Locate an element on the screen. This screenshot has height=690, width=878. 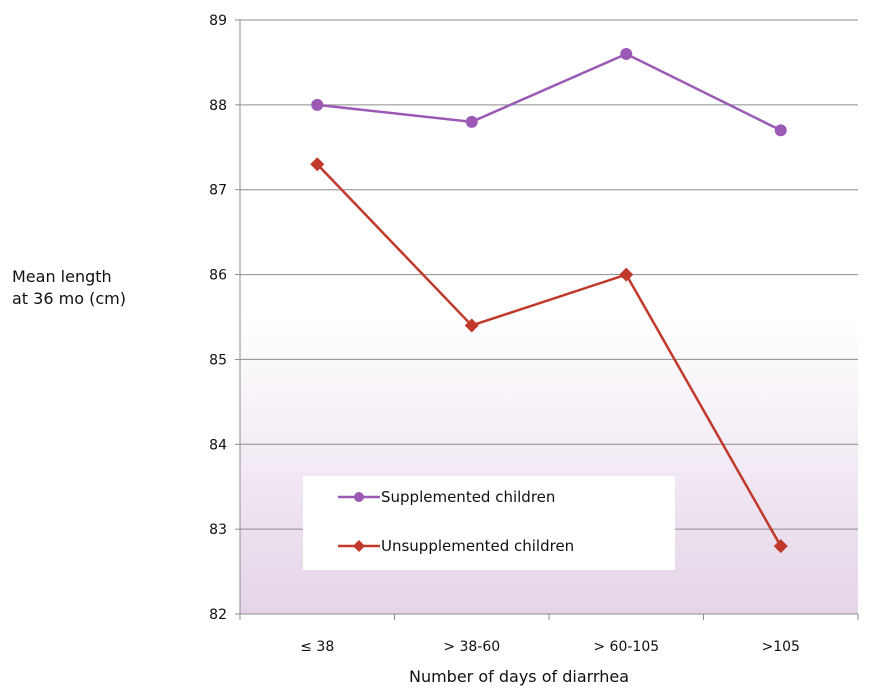
x-tick-label: > 60-105 is located at coordinates (626, 647).